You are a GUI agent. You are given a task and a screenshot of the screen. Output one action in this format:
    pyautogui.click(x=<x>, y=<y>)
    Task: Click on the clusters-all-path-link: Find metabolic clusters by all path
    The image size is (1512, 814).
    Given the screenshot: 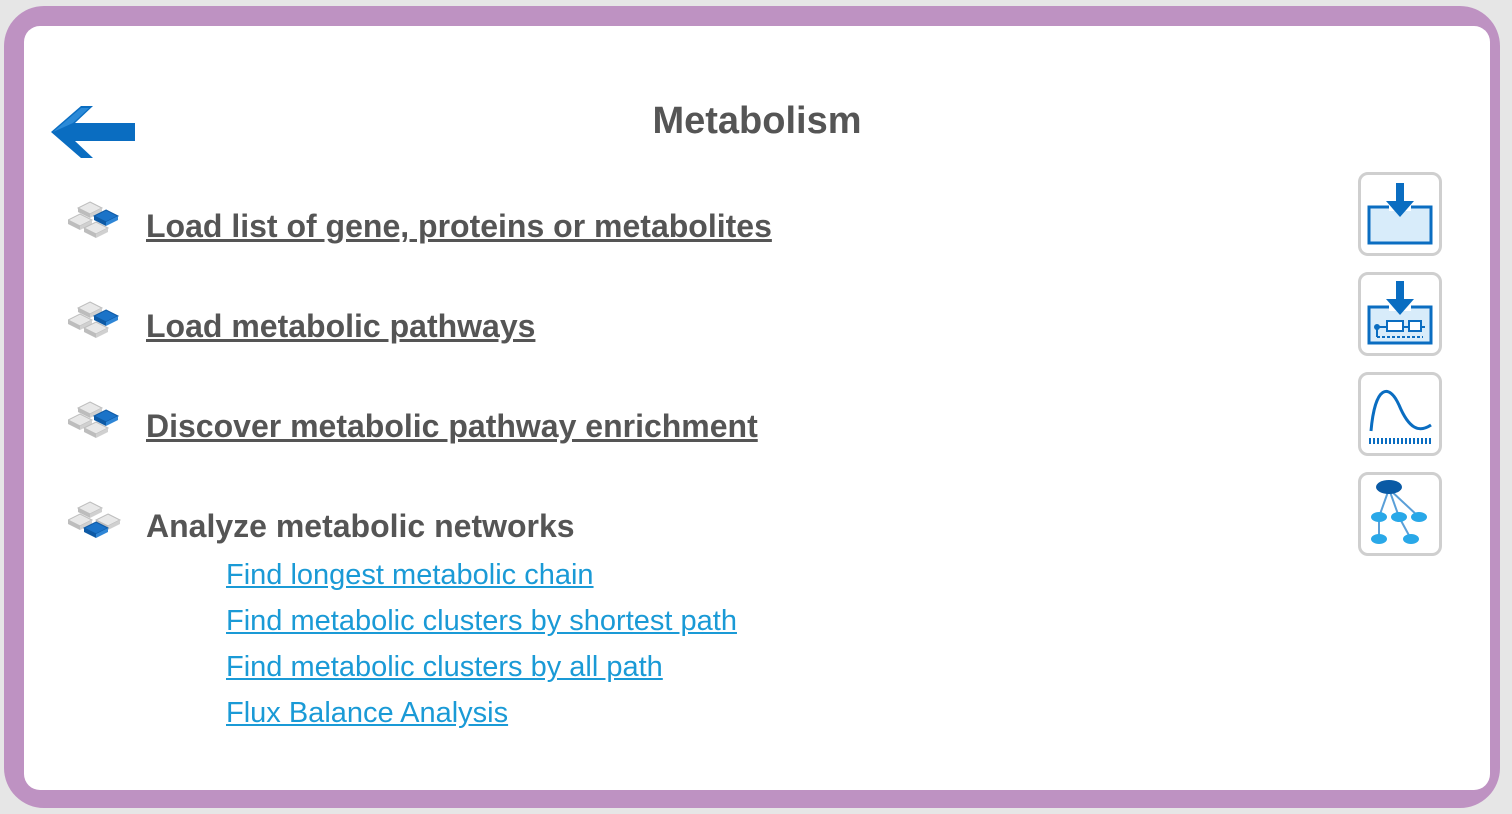 What is the action you would take?
    pyautogui.click(x=444, y=667)
    